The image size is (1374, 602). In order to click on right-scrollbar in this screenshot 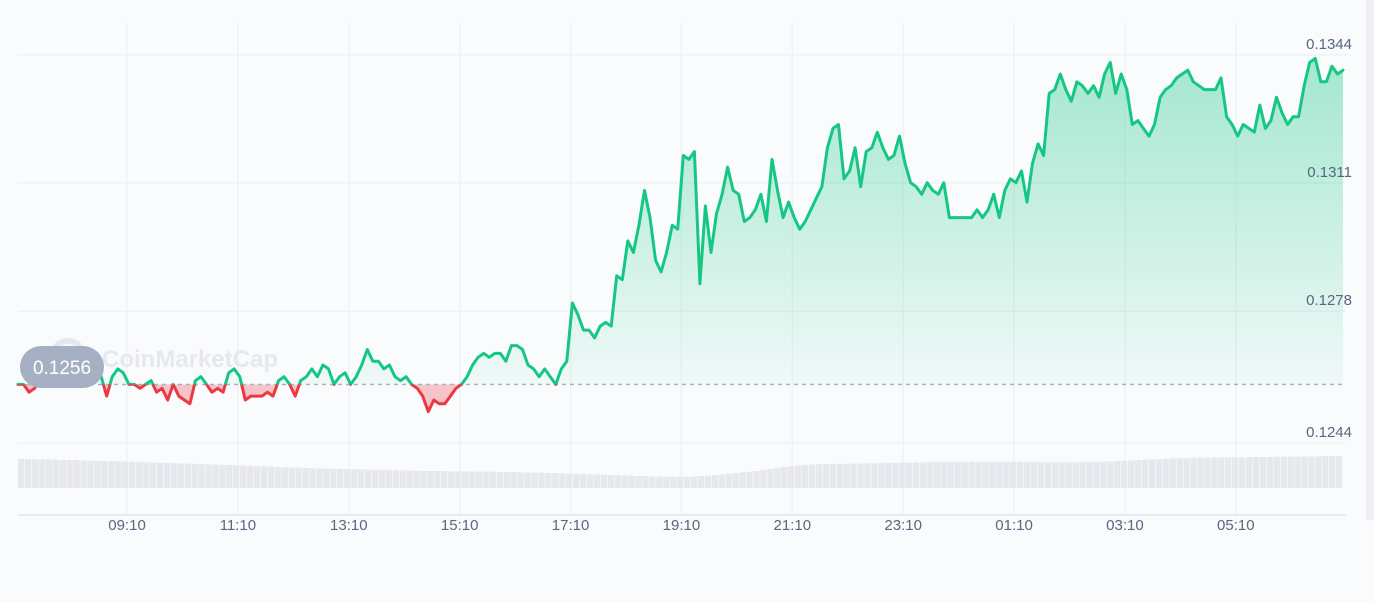, I will do `click(1370, 260)`.